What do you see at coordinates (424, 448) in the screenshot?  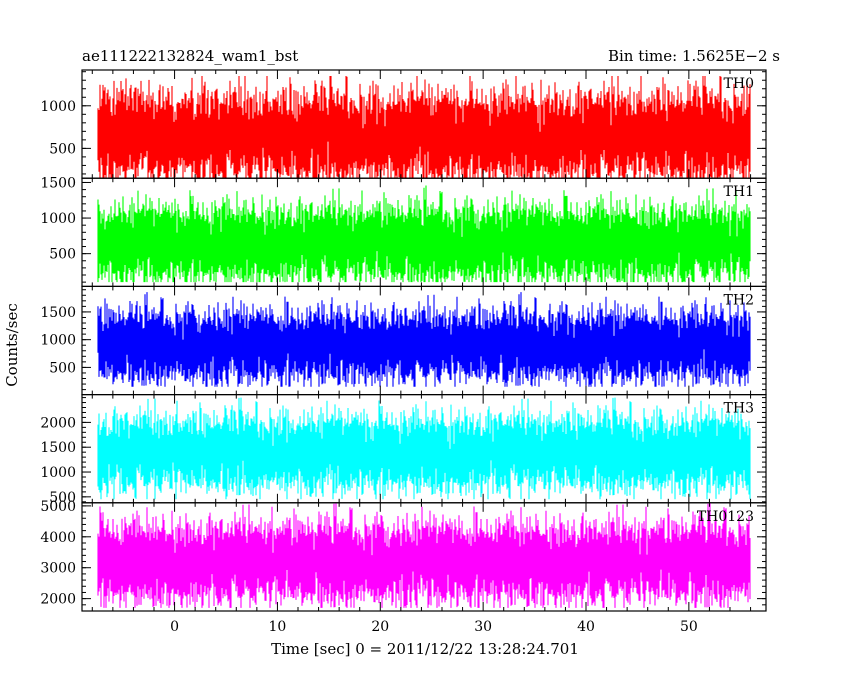 I see `series-trace-th3` at bounding box center [424, 448].